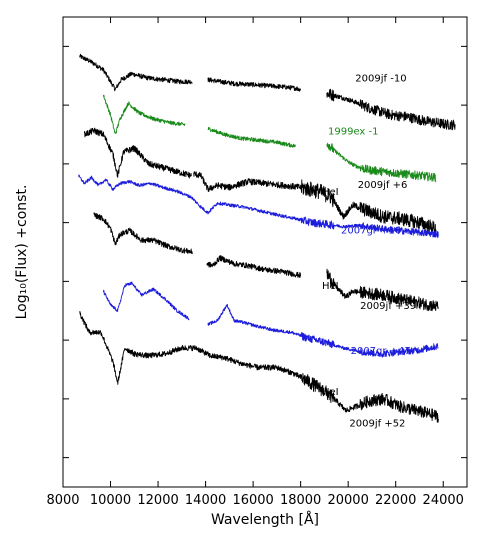  What do you see at coordinates (381, 351) in the screenshot?
I see `annotation-8: 2007gr +47` at bounding box center [381, 351].